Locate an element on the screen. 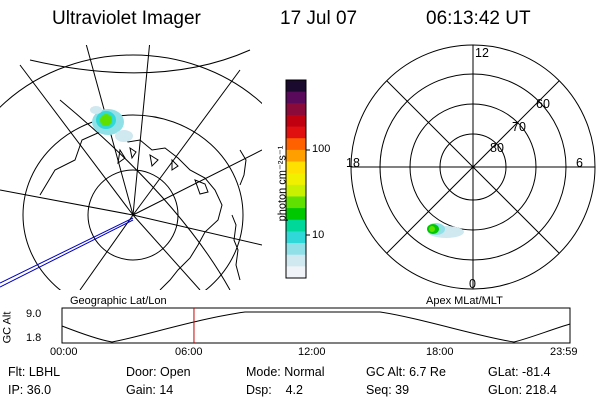  geographic-caption: Geographic Lat/Lon is located at coordinates (118, 301).